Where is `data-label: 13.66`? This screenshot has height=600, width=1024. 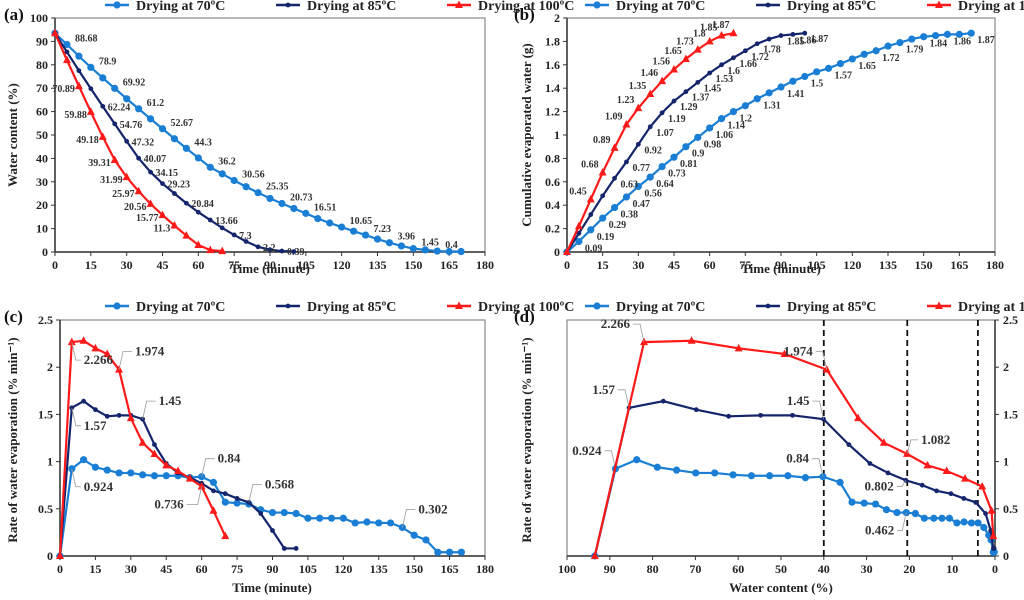
data-label: 13.66 is located at coordinates (226, 221).